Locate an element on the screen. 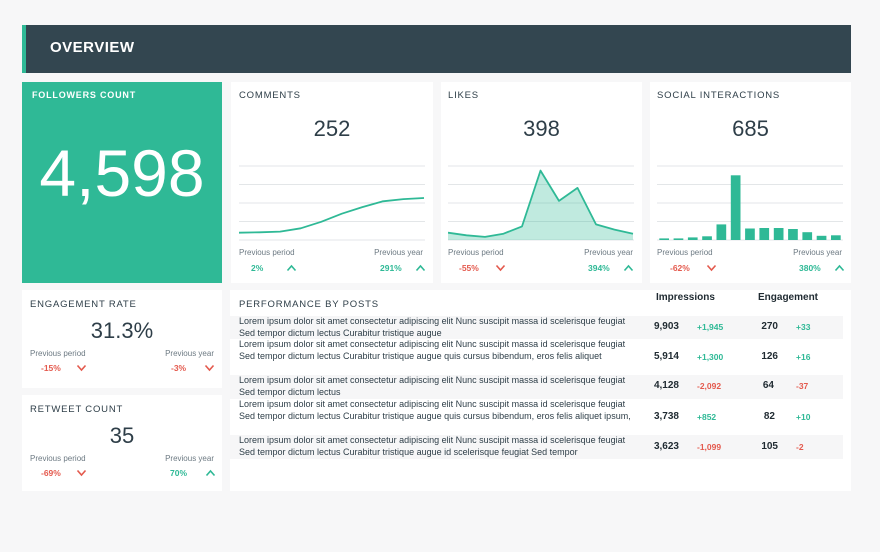 The image size is (880, 552). comments-prev-year-label: Previous year is located at coordinates (398, 252).